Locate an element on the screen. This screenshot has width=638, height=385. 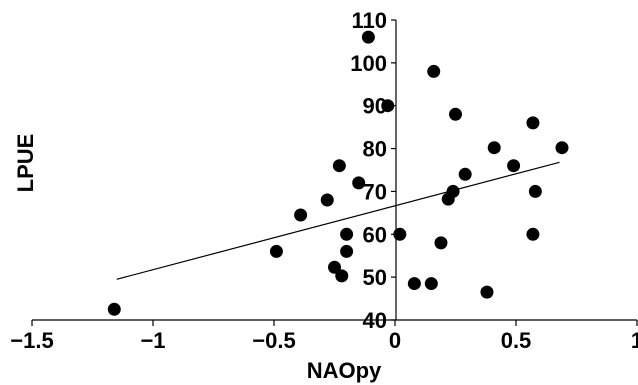
y-tick-label: 80 is located at coordinates (375, 149).